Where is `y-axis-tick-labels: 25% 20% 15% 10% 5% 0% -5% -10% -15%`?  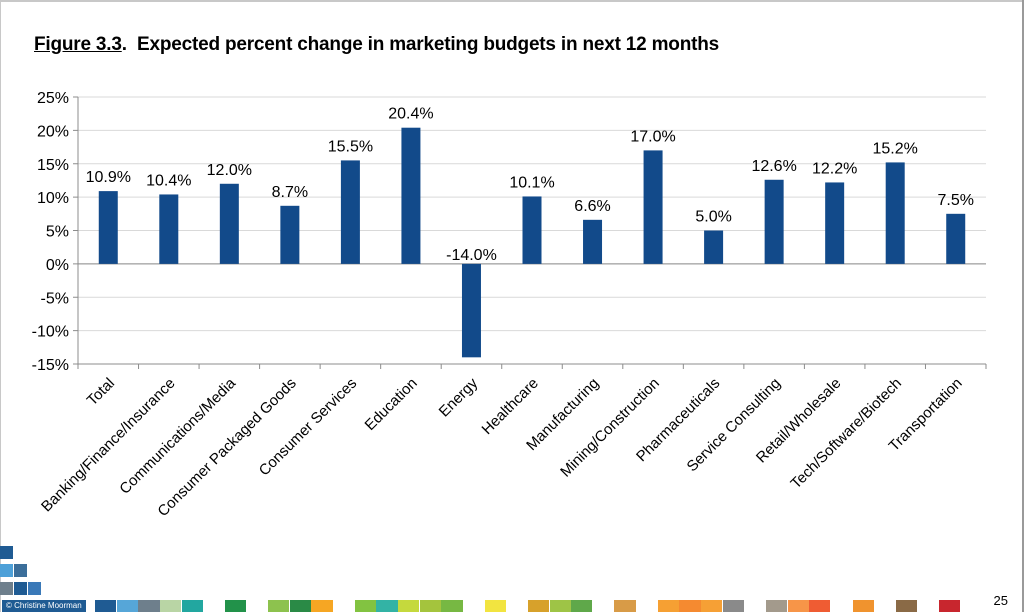
y-axis-tick-labels: 25% 20% 15% 10% 5% 0% -5% -10% -15% is located at coordinates (50, 232).